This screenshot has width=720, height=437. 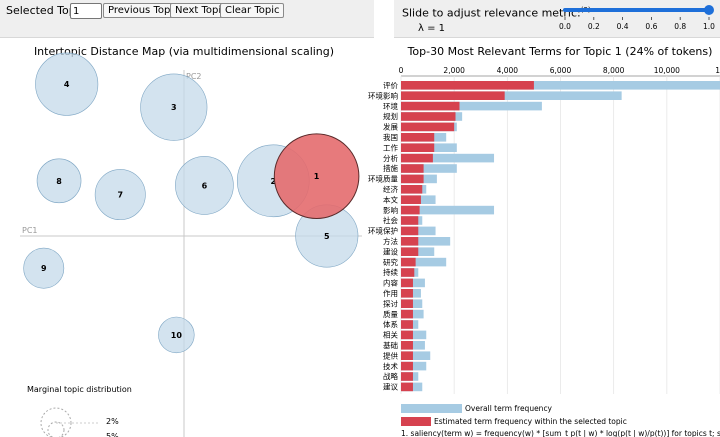 What do you see at coordinates (407, 376) in the screenshot?
I see `bar-estimated-战略` at bounding box center [407, 376].